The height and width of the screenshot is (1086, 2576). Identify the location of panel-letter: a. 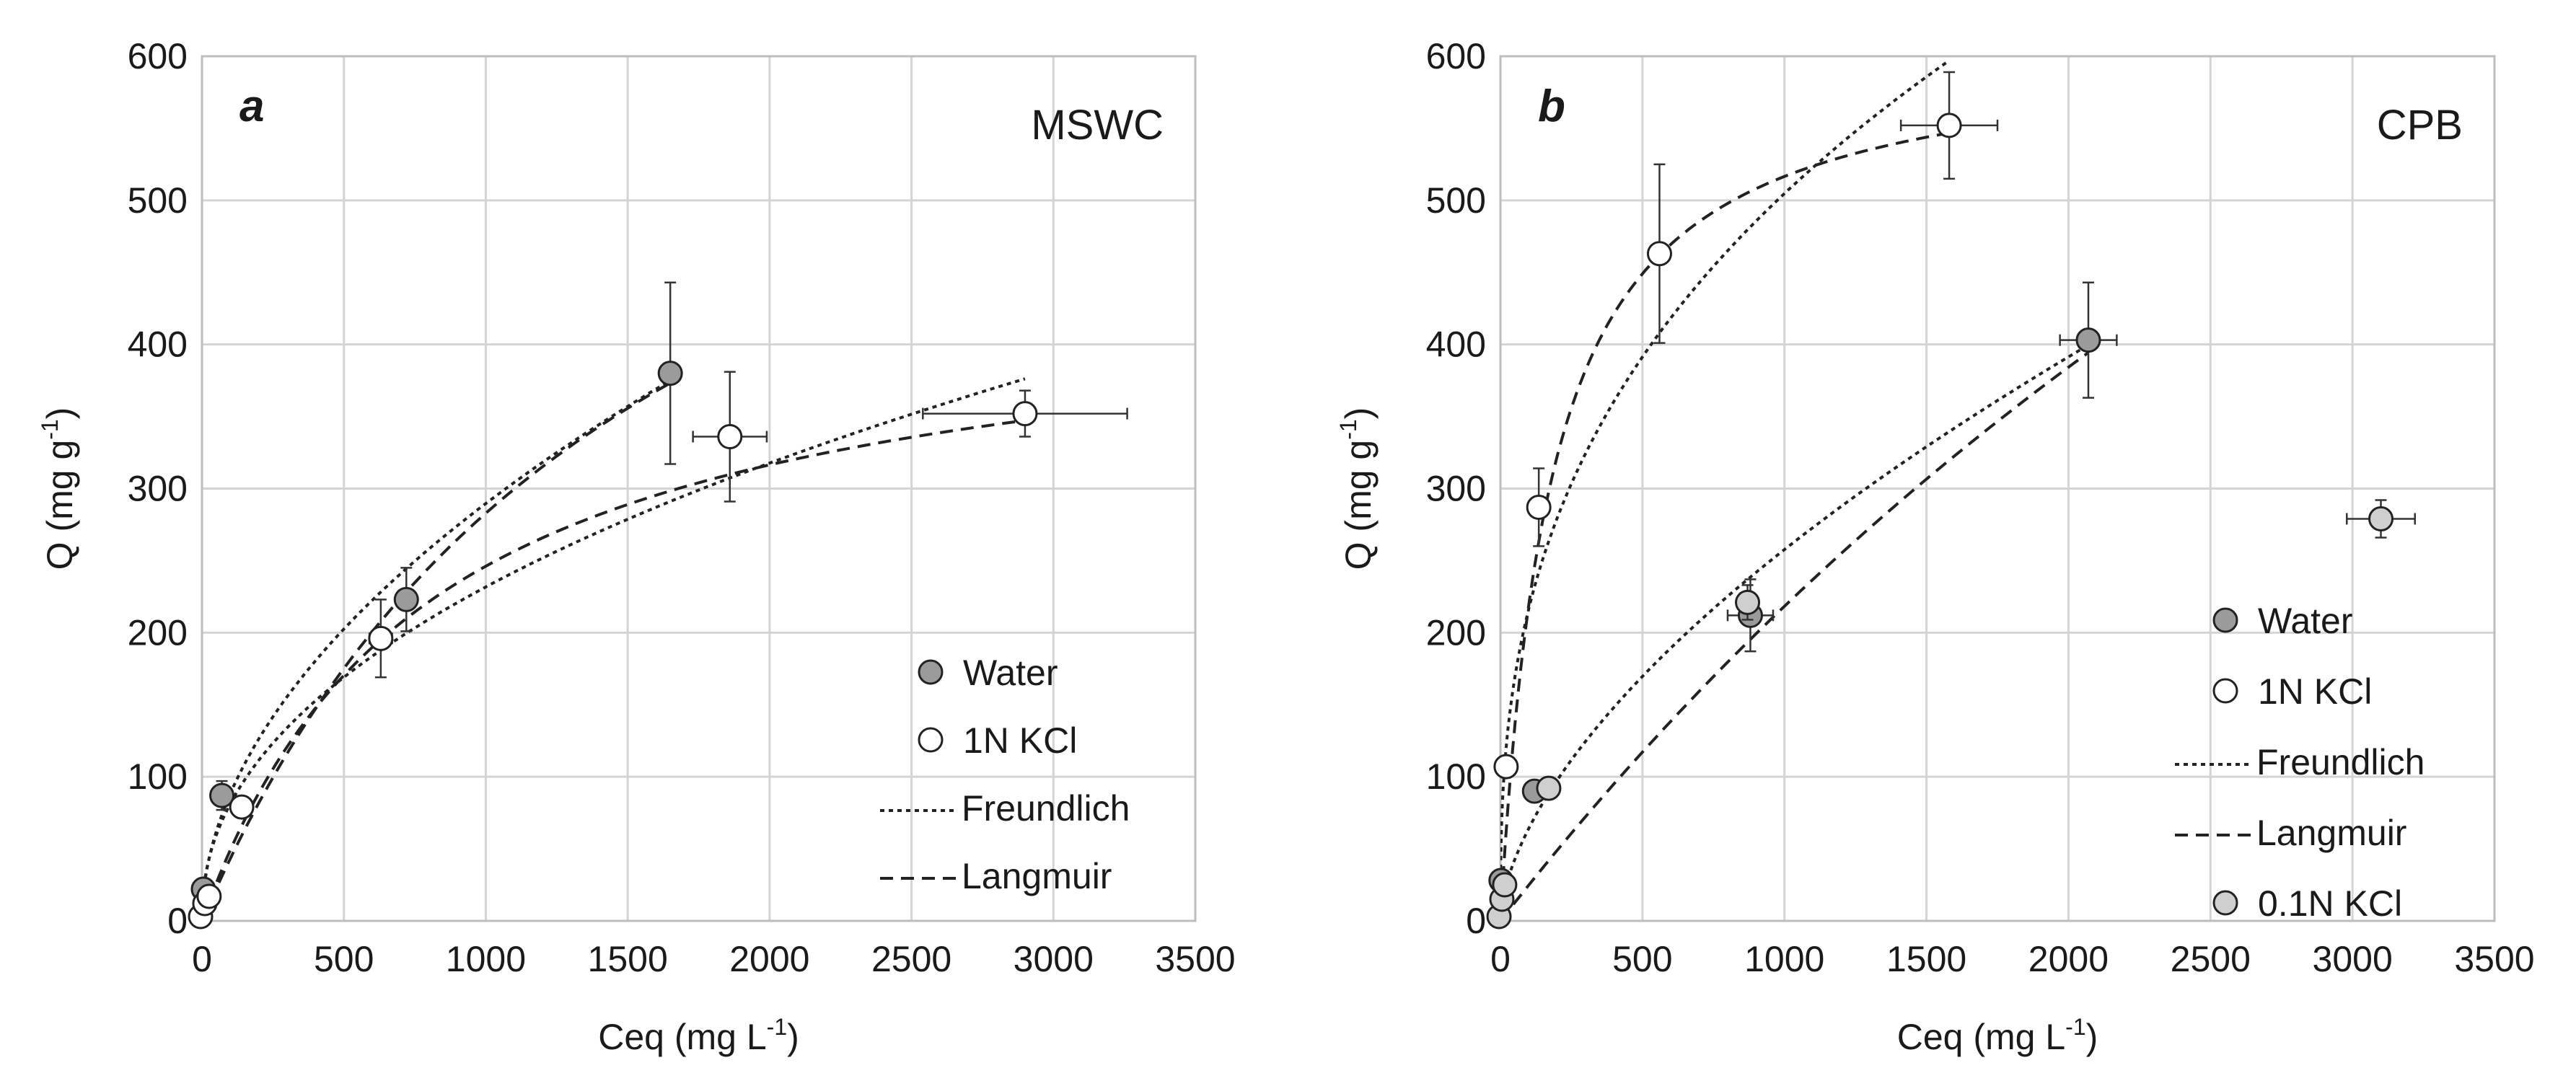
(251, 106).